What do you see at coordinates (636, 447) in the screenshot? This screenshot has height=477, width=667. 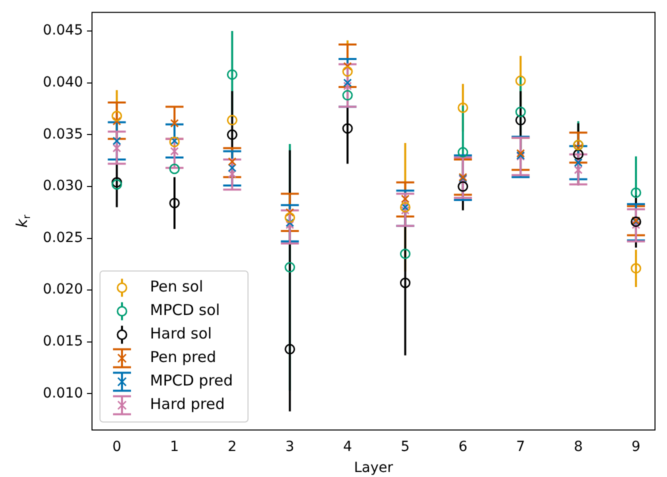 I see `x-tick-label: 9` at bounding box center [636, 447].